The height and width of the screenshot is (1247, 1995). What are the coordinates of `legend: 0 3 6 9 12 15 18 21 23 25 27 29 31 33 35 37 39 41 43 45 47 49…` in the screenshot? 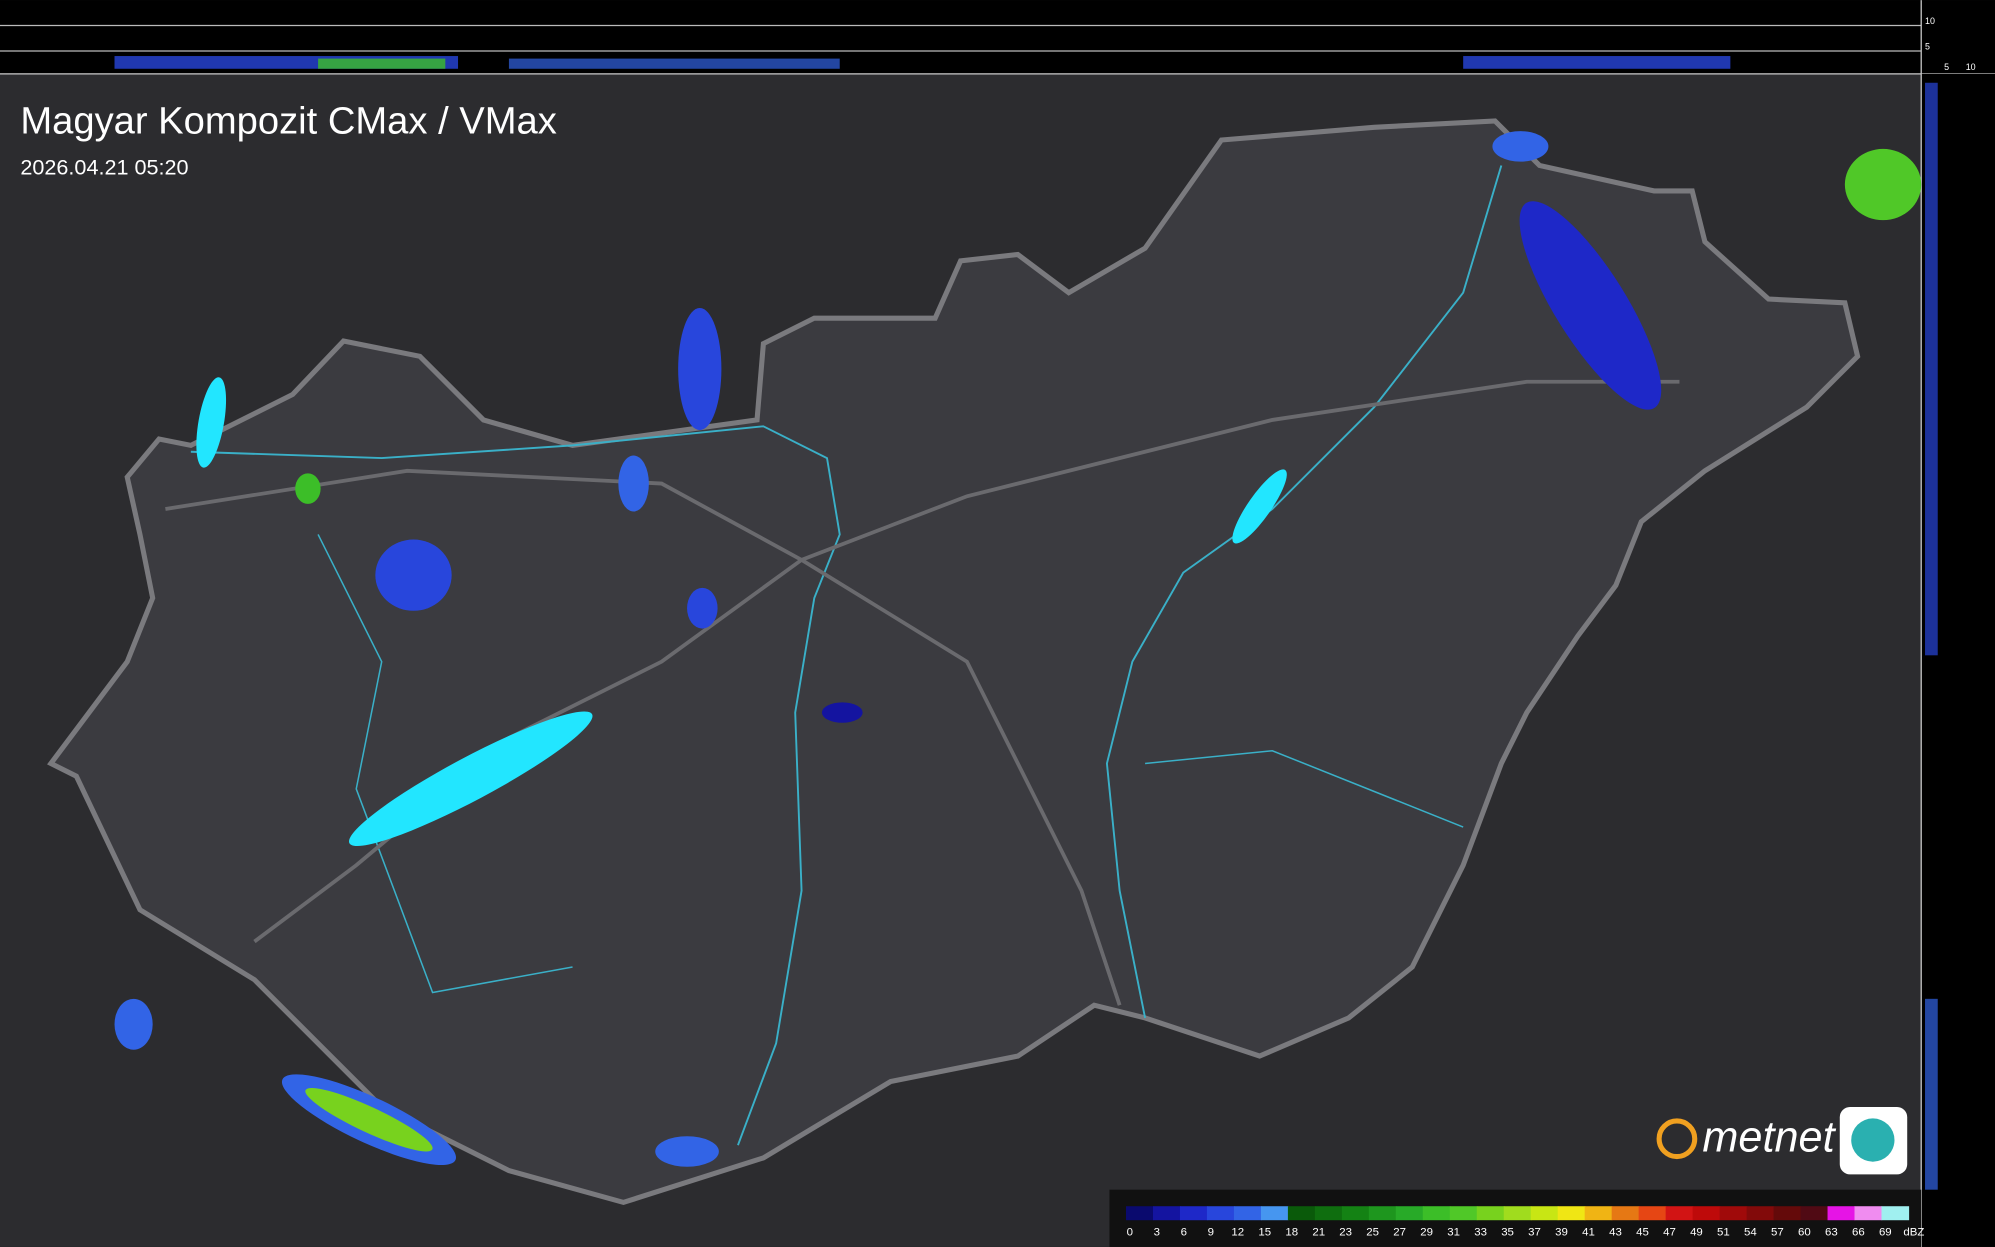 It's located at (1525, 1222).